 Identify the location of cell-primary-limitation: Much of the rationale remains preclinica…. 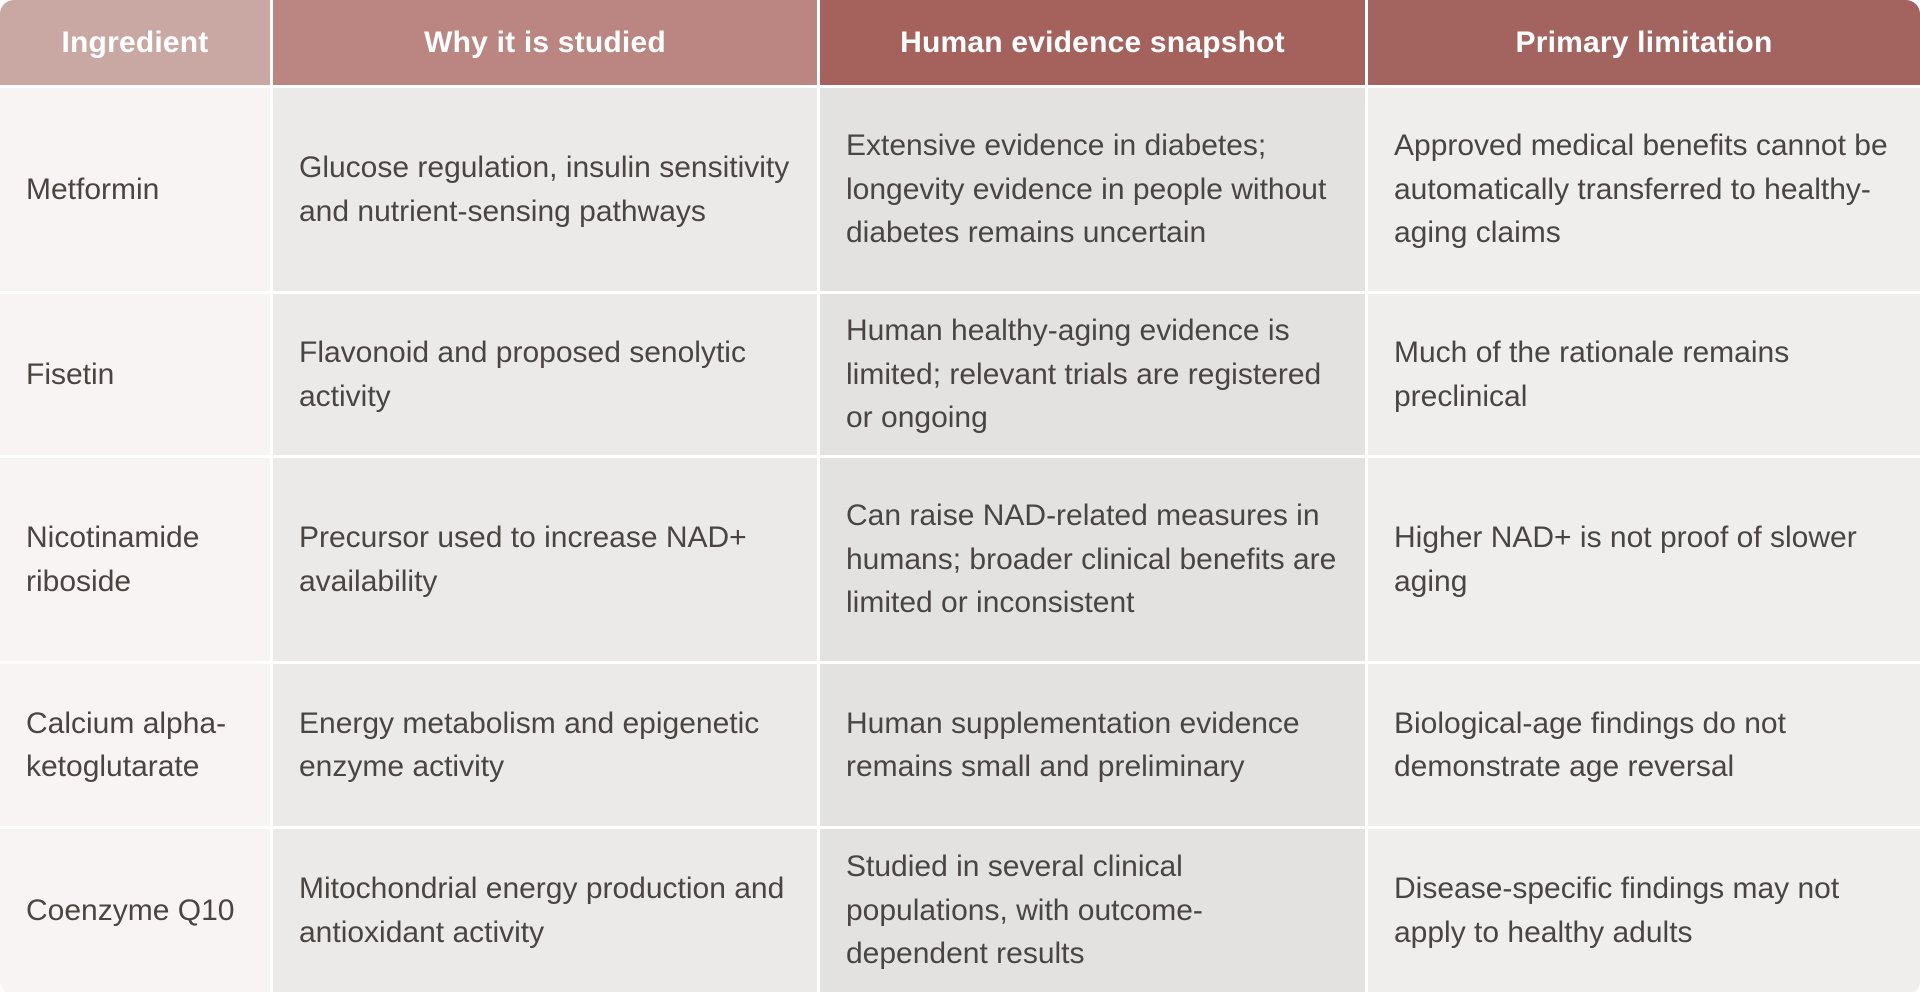
(1644, 376).